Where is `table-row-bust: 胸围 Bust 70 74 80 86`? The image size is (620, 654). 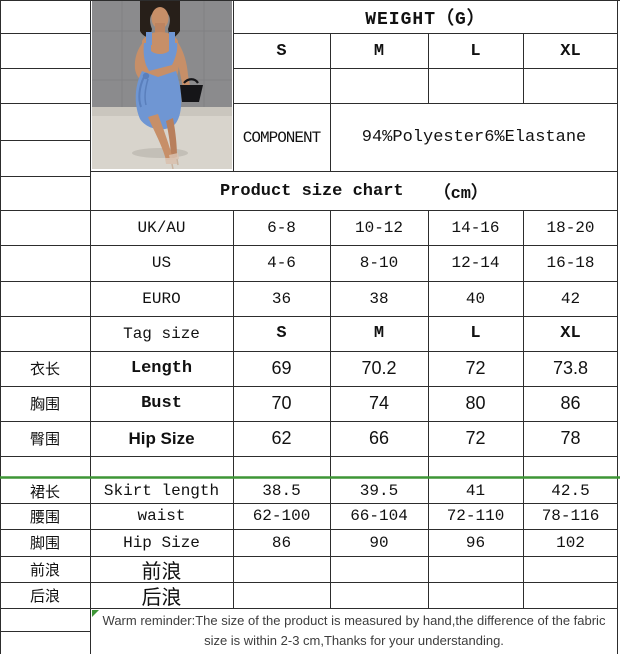 table-row-bust: 胸围 Bust 70 74 80 86 is located at coordinates (310, 403).